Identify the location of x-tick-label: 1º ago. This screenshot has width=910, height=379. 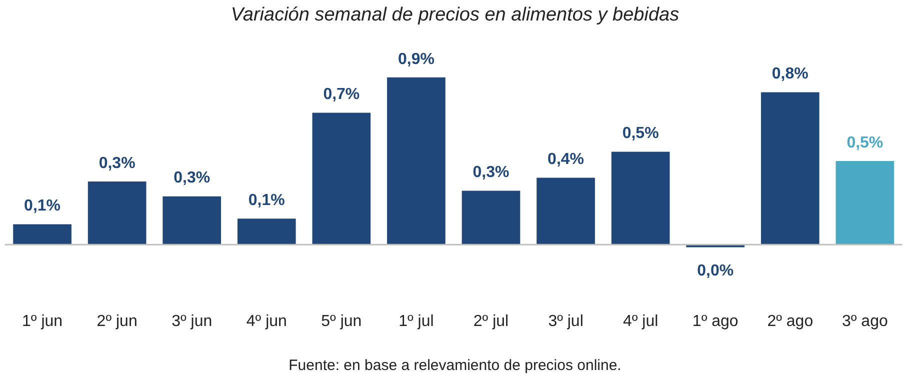
(715, 321).